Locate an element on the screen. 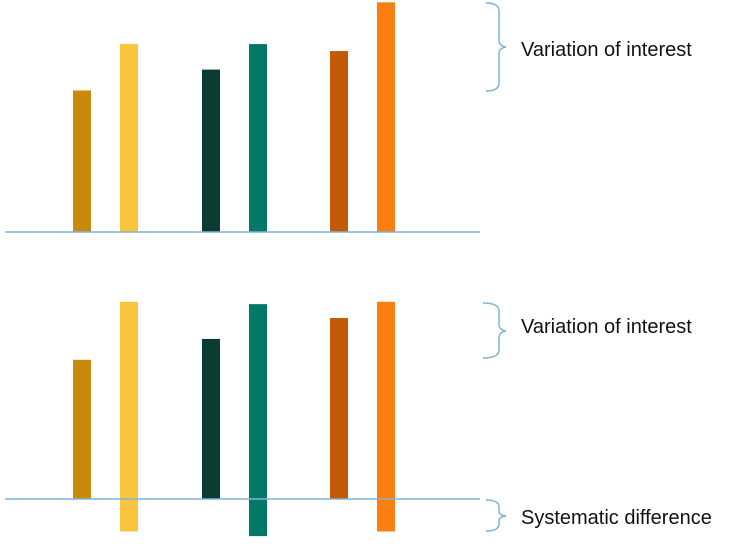 The height and width of the screenshot is (546, 750). systematic-difference-label: Systematic difference is located at coordinates (616, 518).